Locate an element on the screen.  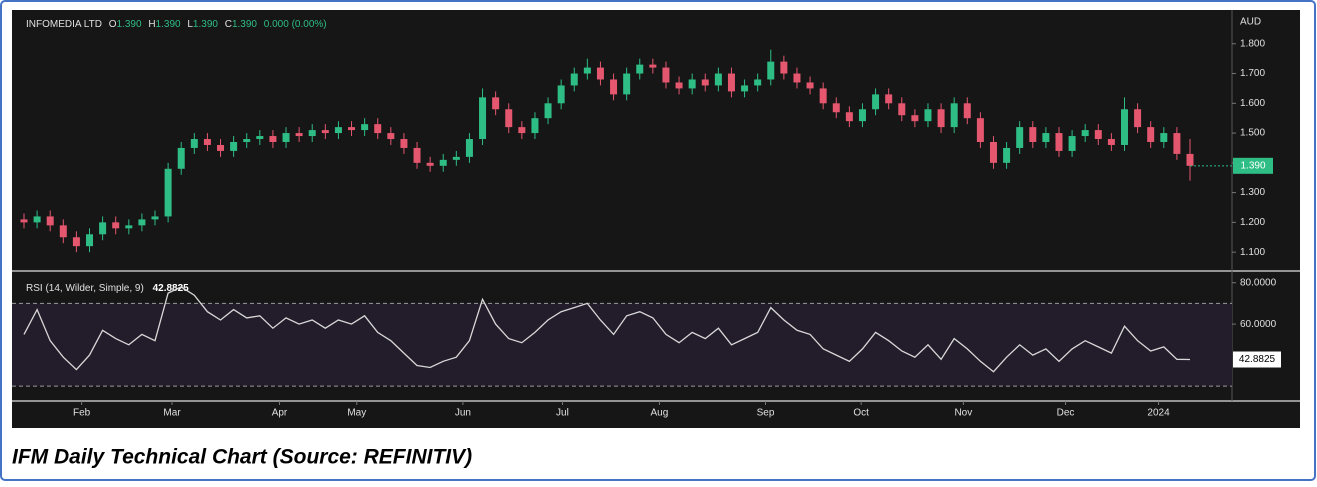
x-tick-label: Jun is located at coordinates (463, 413).